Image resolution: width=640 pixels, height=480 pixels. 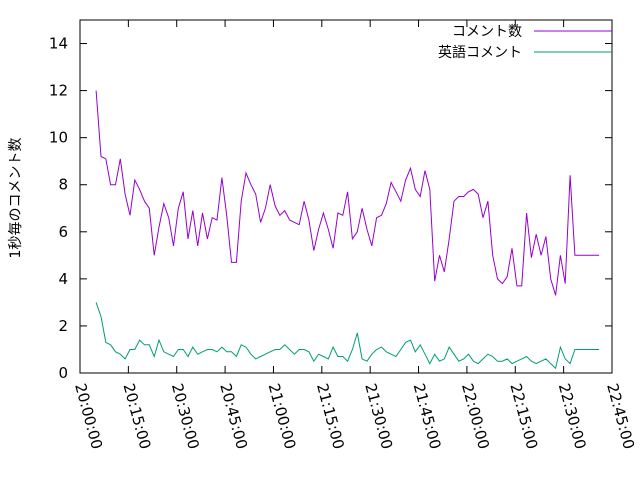 What do you see at coordinates (282, 416) in the screenshot?
I see `x-tick-label: 21:00:00` at bounding box center [282, 416].